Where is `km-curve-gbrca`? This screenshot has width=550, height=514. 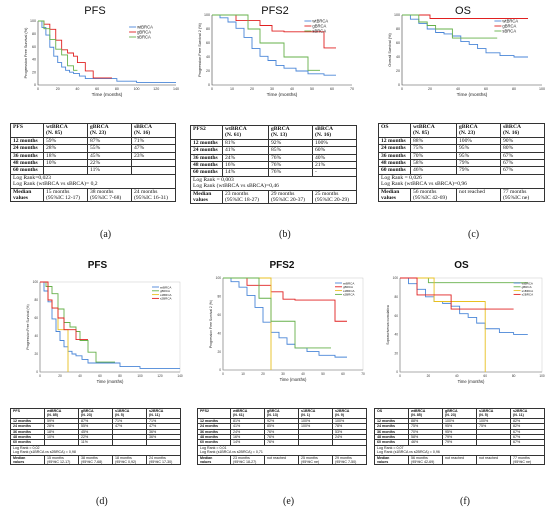 km-curve-gbrca is located at coordinates (285, 299).